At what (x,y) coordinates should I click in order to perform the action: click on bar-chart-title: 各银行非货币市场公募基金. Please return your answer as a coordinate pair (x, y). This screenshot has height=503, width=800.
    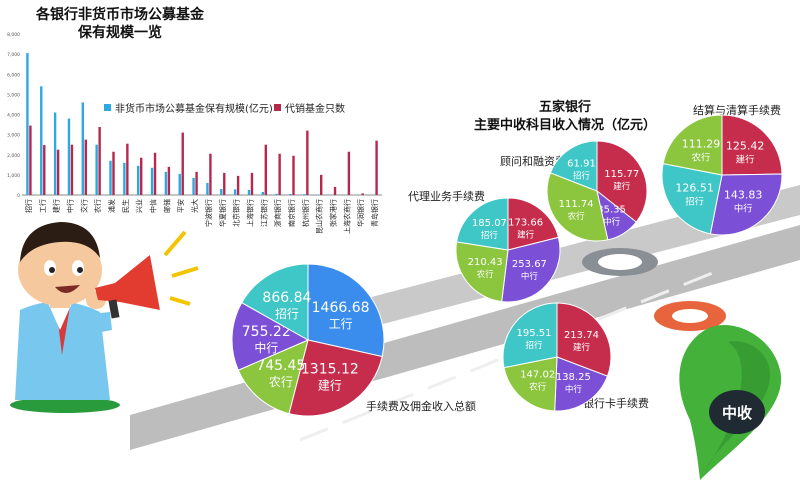
    Looking at the image, I should click on (120, 15).